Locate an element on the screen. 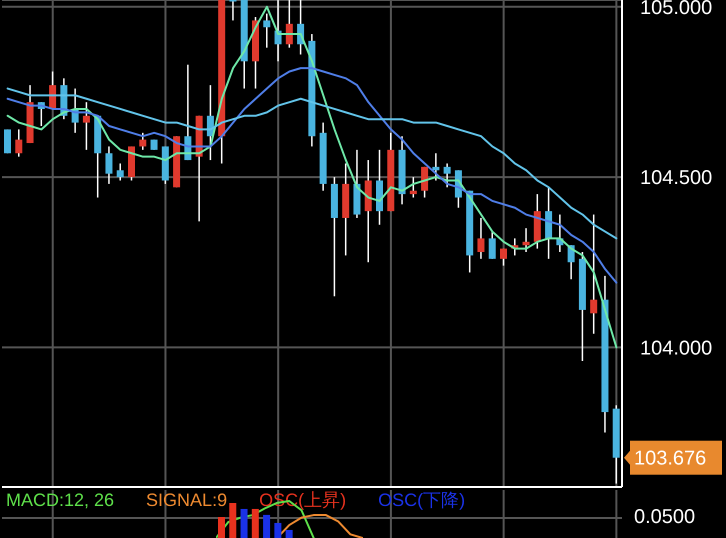 The height and width of the screenshot is (538, 726). text: OSC(下降) is located at coordinates (422, 500).